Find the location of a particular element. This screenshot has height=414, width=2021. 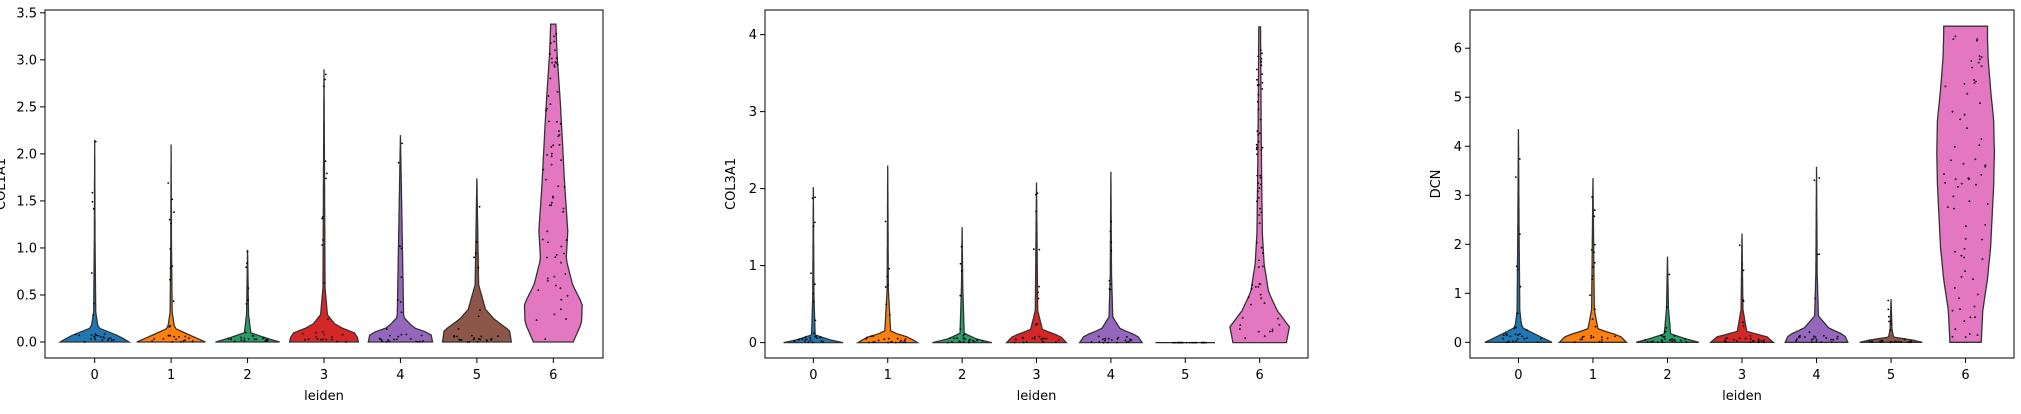

x-tick-label: 4 is located at coordinates (1111, 375).